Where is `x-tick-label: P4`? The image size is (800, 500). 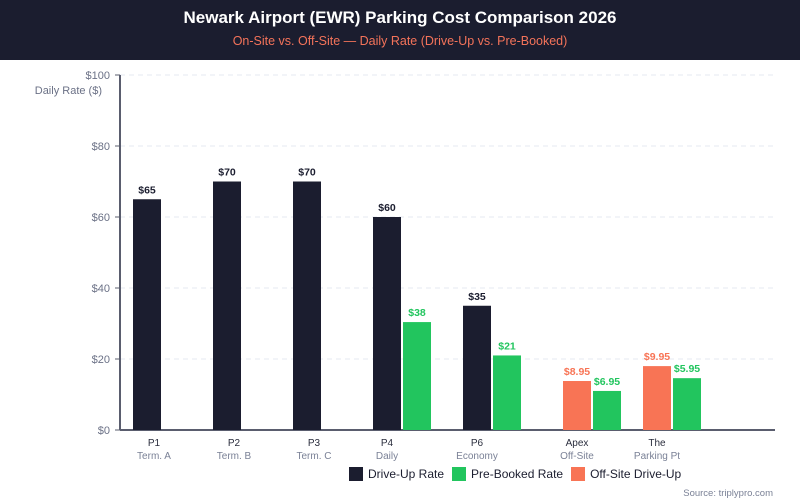 x-tick-label: P4 is located at coordinates (387, 443).